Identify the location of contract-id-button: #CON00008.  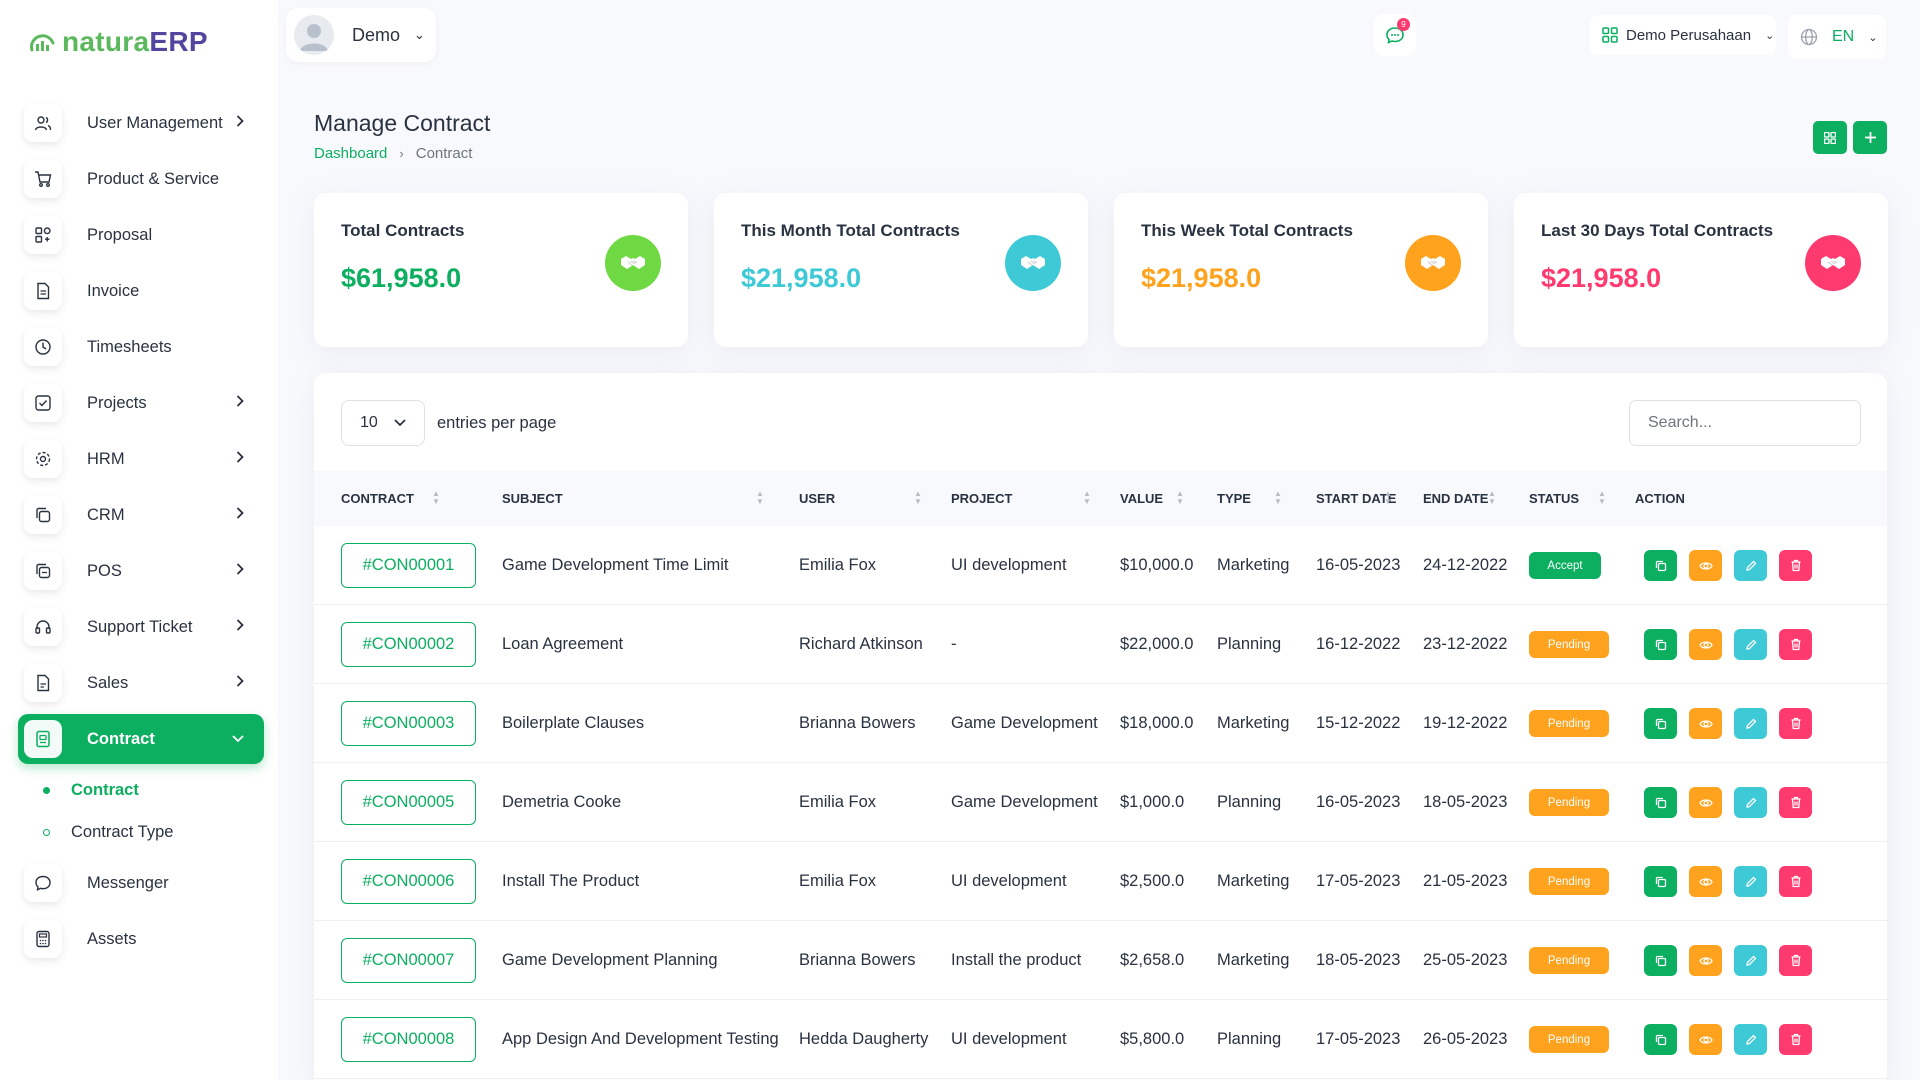
(408, 1039).